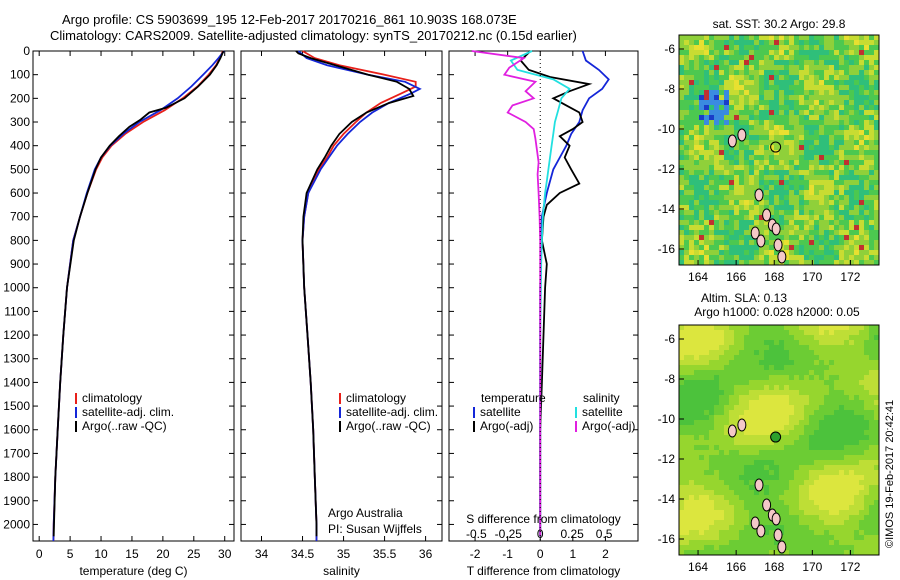 The image size is (900, 580). I want to click on difference-legend-header-salinity: salinity, so click(601, 398).